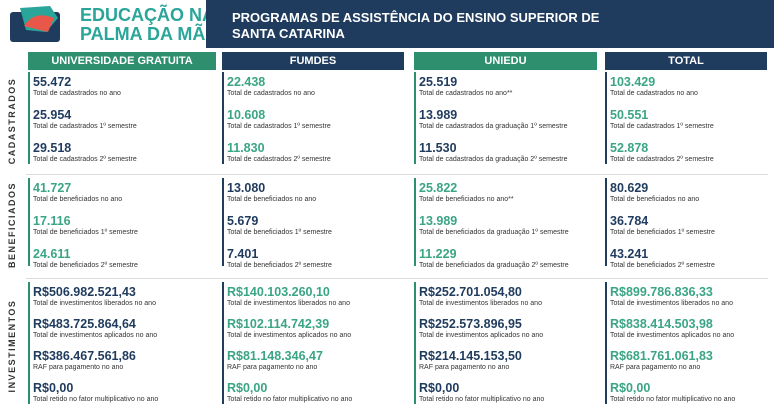  Describe the element at coordinates (313, 61) in the screenshot. I see `column-header: FUMDES` at that location.